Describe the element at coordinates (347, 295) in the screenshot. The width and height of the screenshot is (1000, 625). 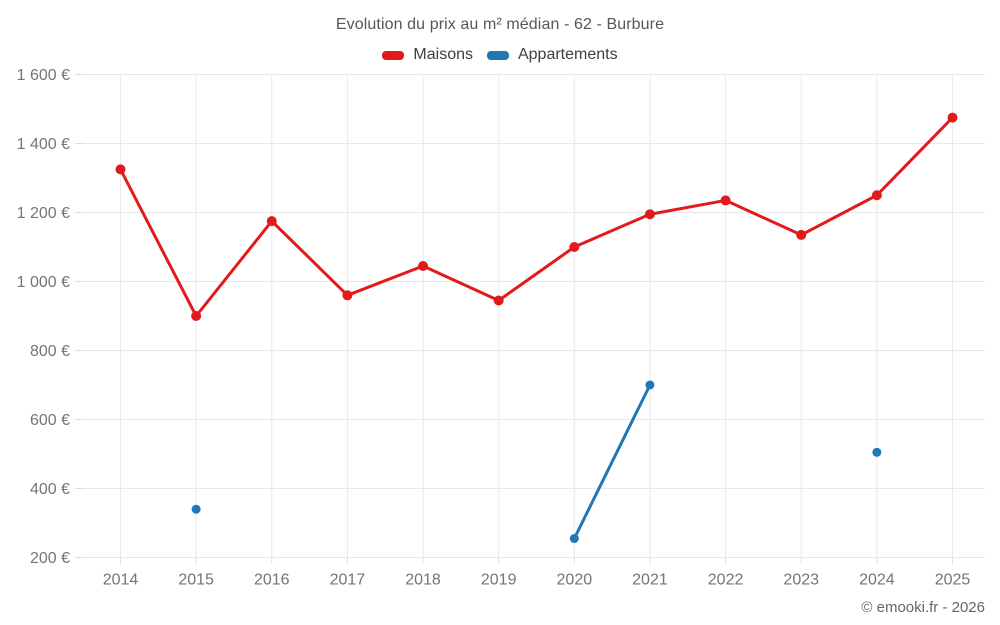
I see `point-maisons-2017` at that location.